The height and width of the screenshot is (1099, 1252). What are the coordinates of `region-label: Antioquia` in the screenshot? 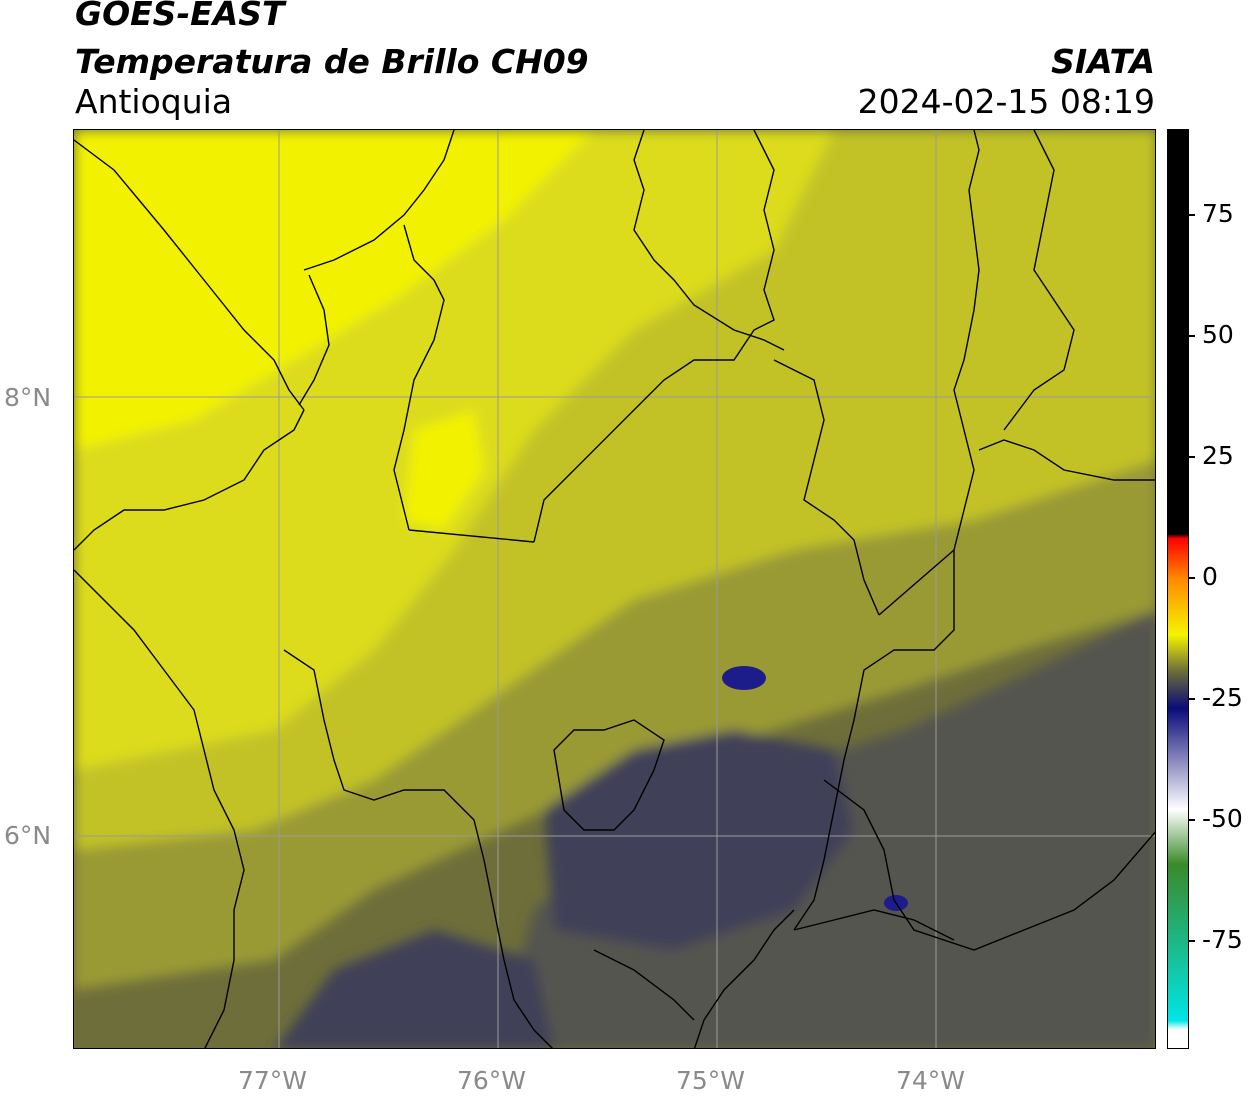 It's located at (154, 101).